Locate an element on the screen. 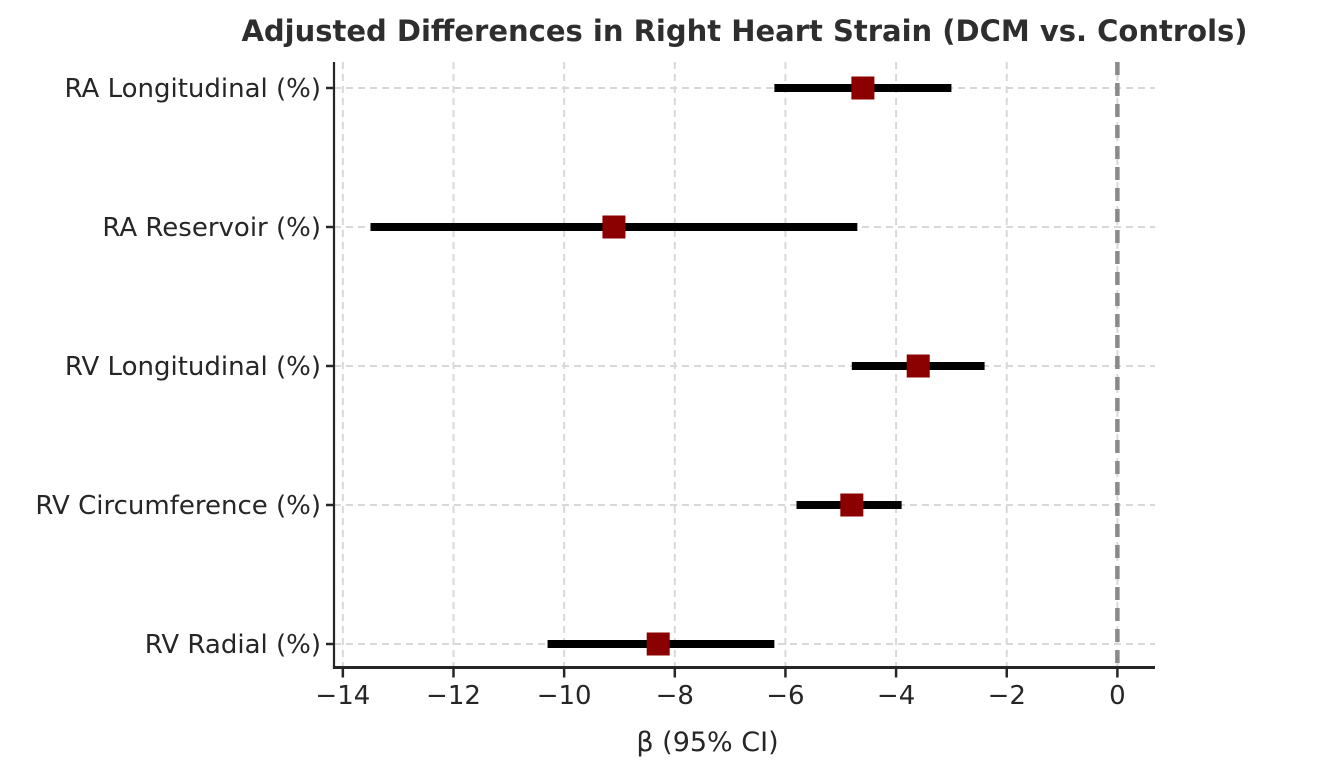 Image resolution: width=1343 pixels, height=774 pixels. y-tick-label: RV Radial (%) is located at coordinates (233, 645).